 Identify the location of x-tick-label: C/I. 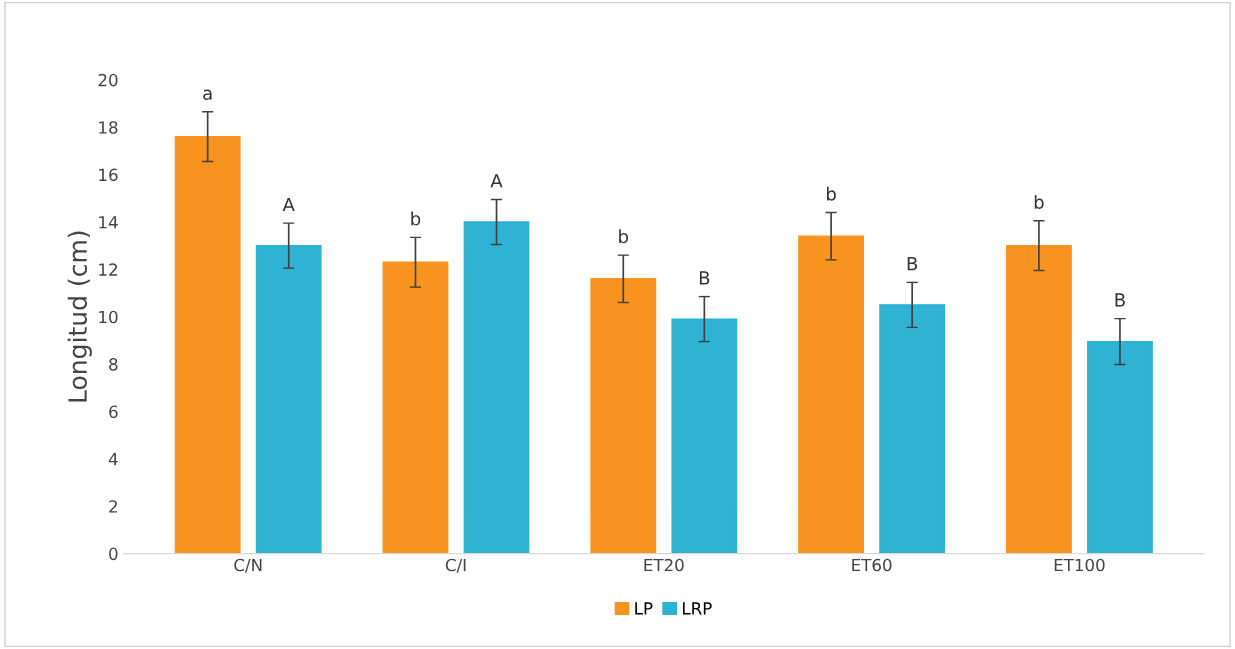
(455, 565).